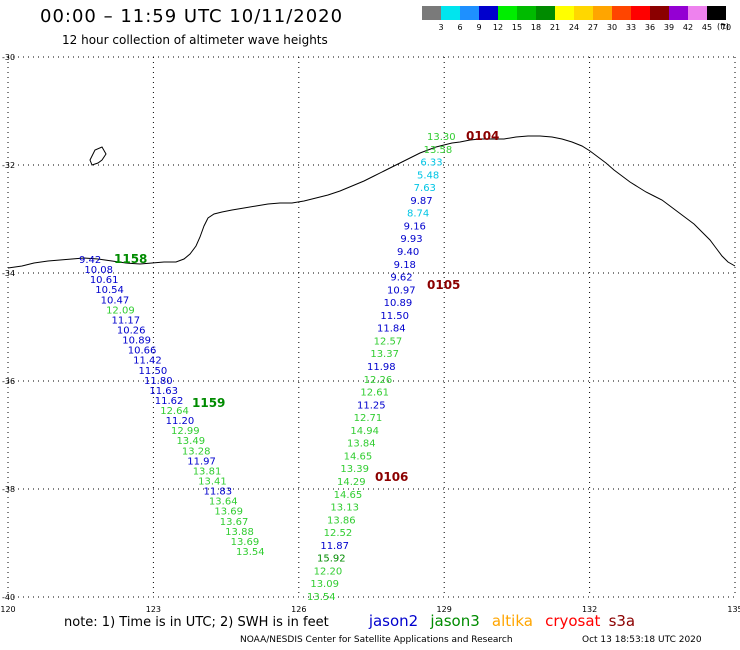 This screenshot has width=740, height=650. Describe the element at coordinates (218, 492) in the screenshot. I see `wave-height-value: 11.83` at that location.